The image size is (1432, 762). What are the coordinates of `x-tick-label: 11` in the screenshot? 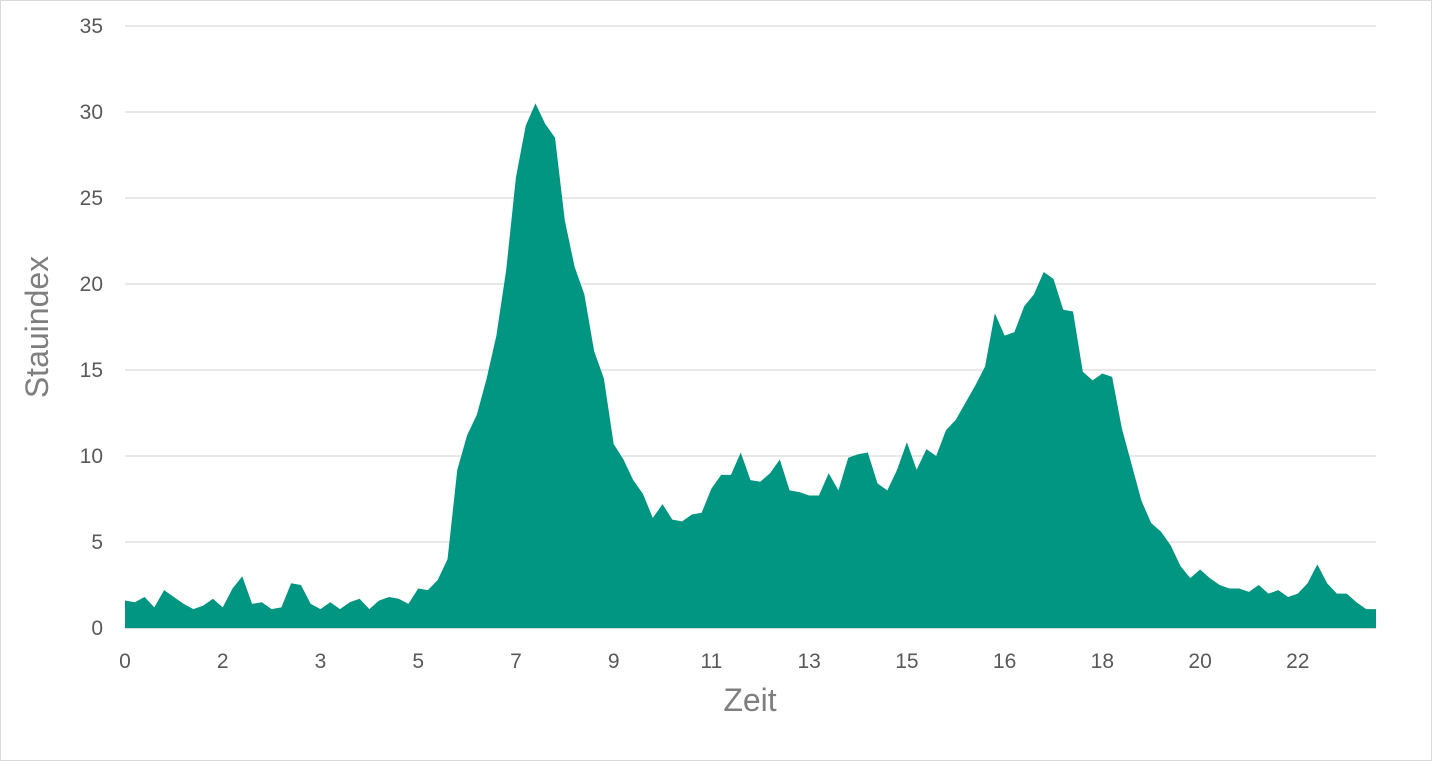 It's located at (712, 661).